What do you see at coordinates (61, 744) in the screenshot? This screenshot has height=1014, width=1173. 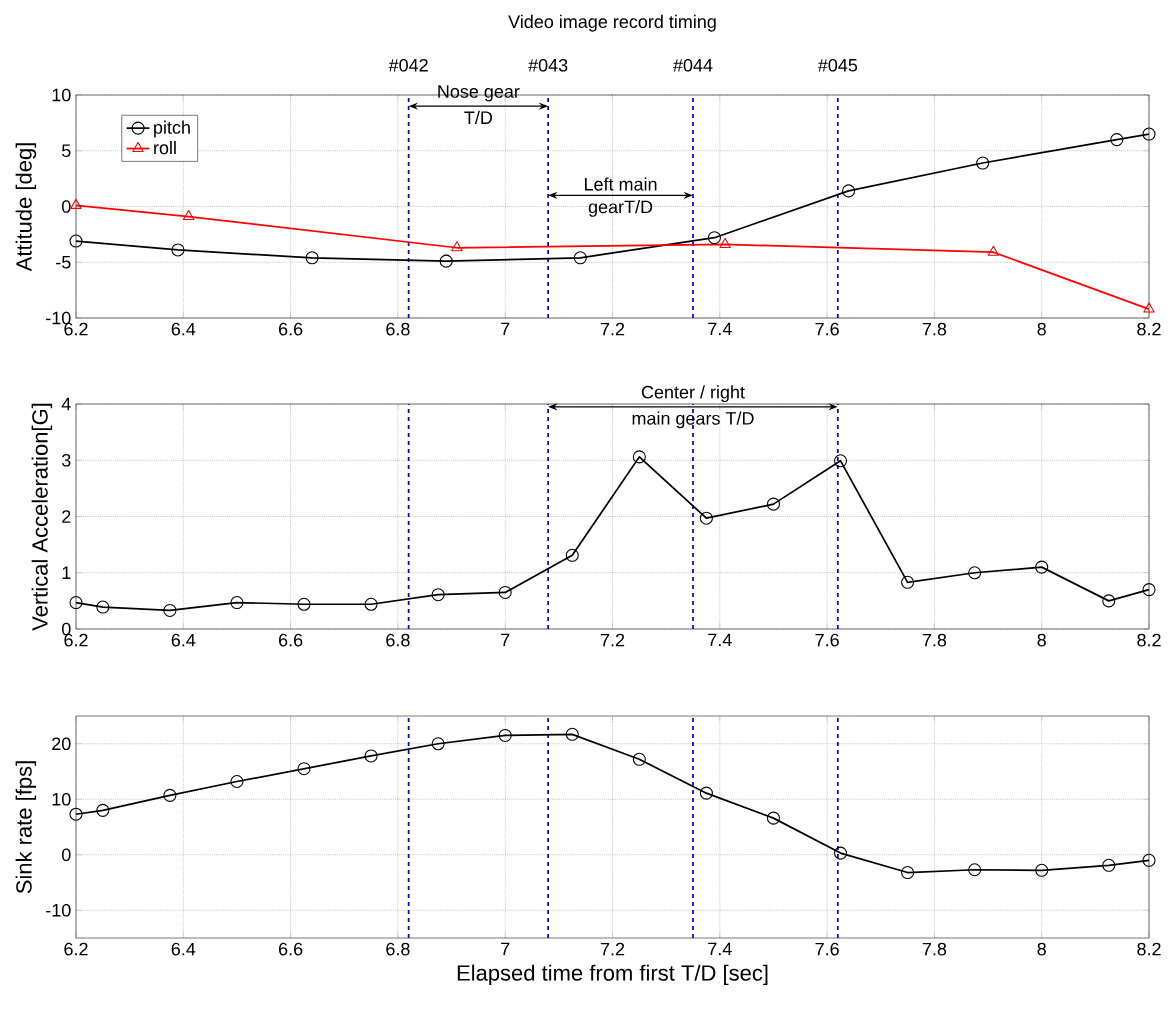 I see `y-tick-label: 20` at bounding box center [61, 744].